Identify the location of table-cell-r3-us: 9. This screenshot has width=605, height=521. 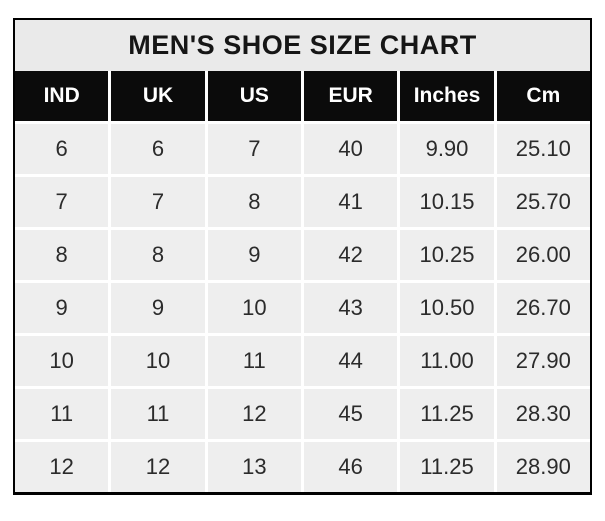
(254, 255).